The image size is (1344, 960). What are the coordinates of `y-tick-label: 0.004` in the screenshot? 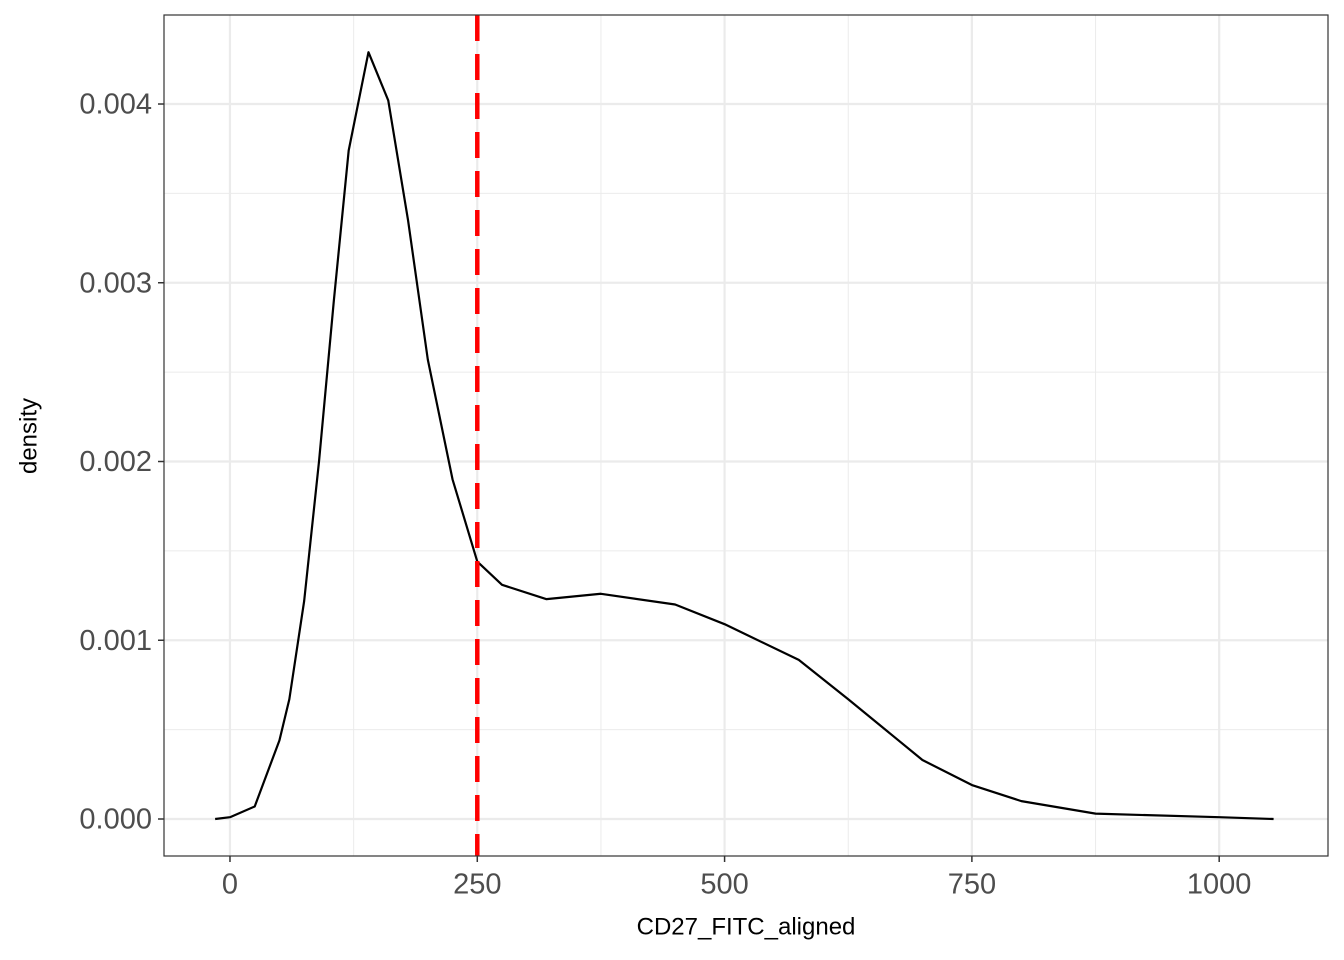 It's located at (115, 105).